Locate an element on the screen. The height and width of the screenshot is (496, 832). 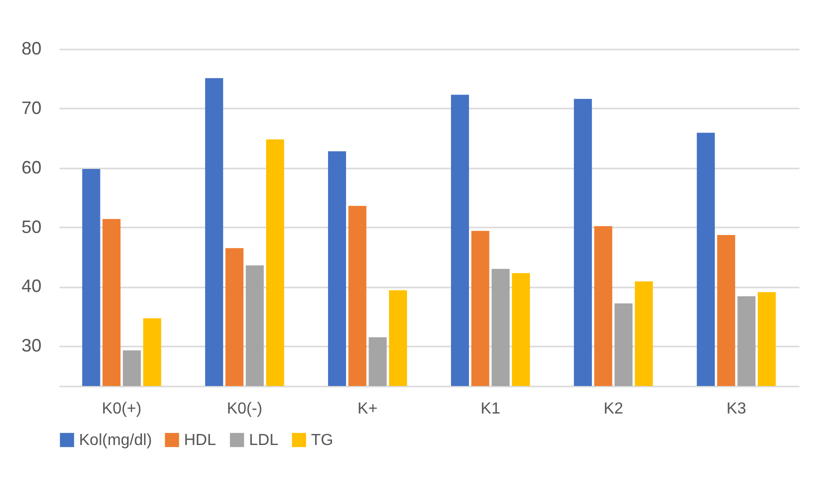
x-tick-label: K1 is located at coordinates (490, 409).